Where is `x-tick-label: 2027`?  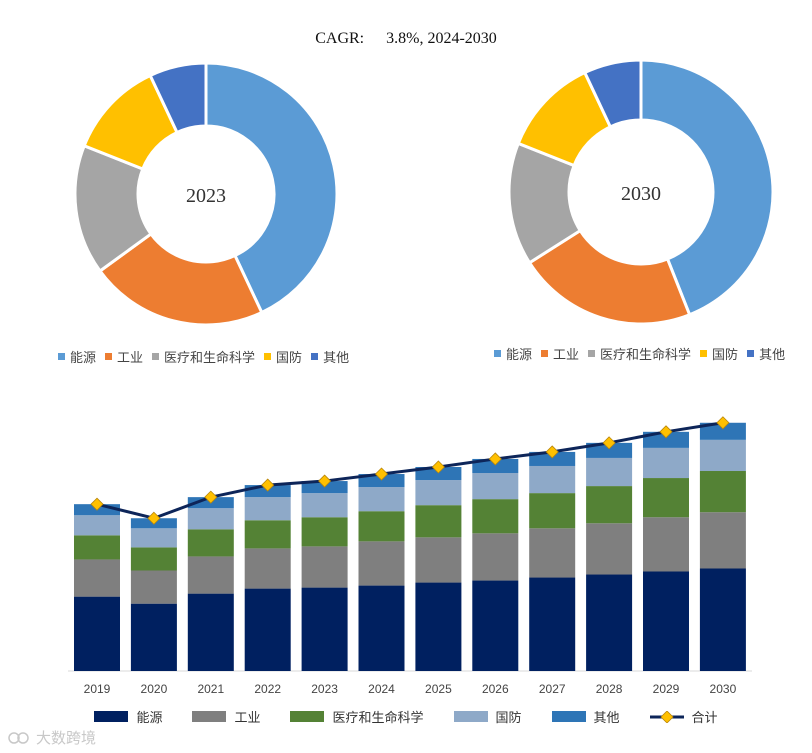 x-tick-label: 2027 is located at coordinates (552, 689).